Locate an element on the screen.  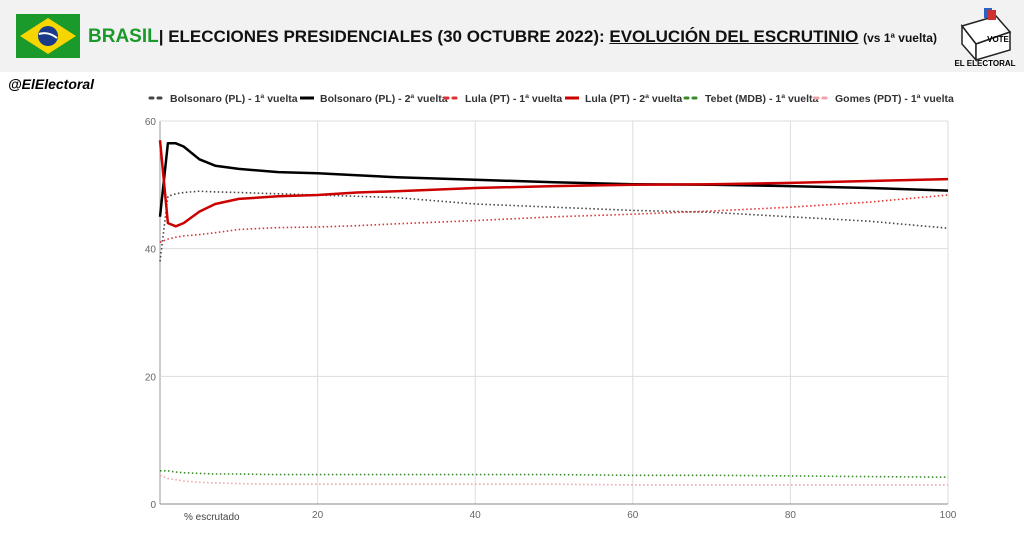
legend-label: Tebet (MDB) - 1ª vuelta is located at coordinates (762, 99).